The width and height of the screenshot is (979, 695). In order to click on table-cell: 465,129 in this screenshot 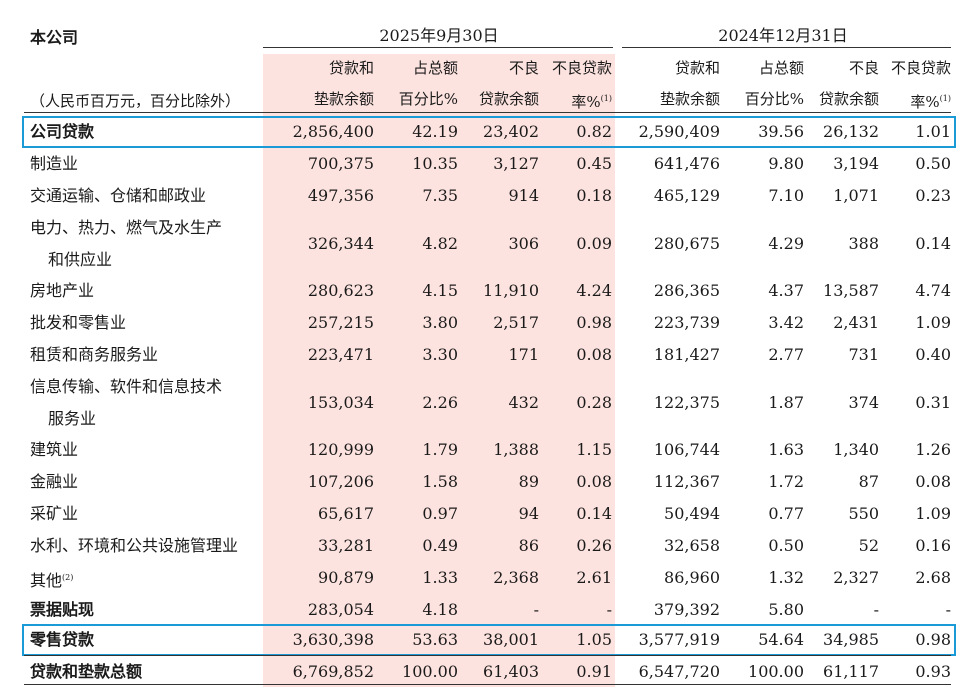, I will do `click(686, 195)`.